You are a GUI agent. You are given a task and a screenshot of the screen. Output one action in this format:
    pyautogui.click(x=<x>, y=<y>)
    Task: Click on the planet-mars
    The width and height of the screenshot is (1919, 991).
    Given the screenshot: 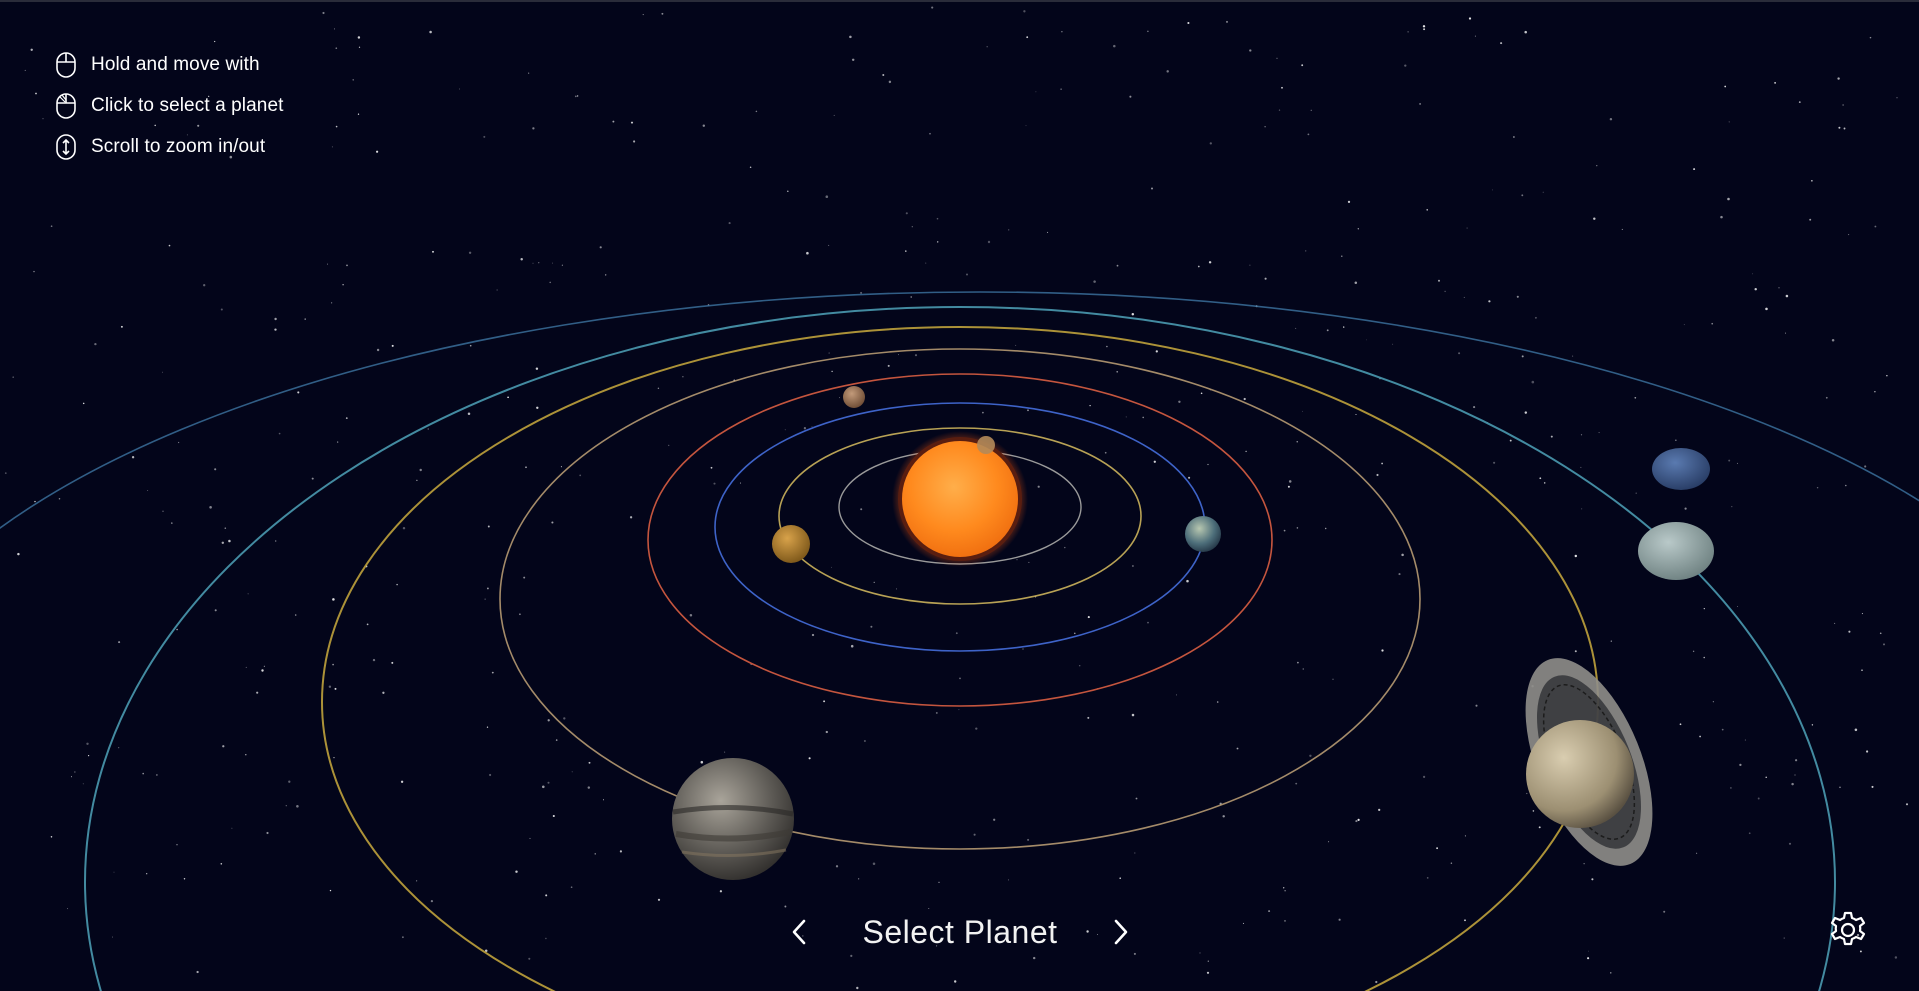 What is the action you would take?
    pyautogui.click(x=854, y=397)
    